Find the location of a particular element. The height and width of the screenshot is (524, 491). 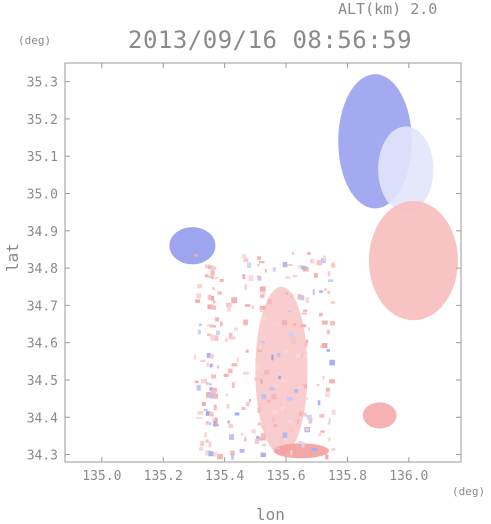

x-tick-label: 135.8 is located at coordinates (347, 476).